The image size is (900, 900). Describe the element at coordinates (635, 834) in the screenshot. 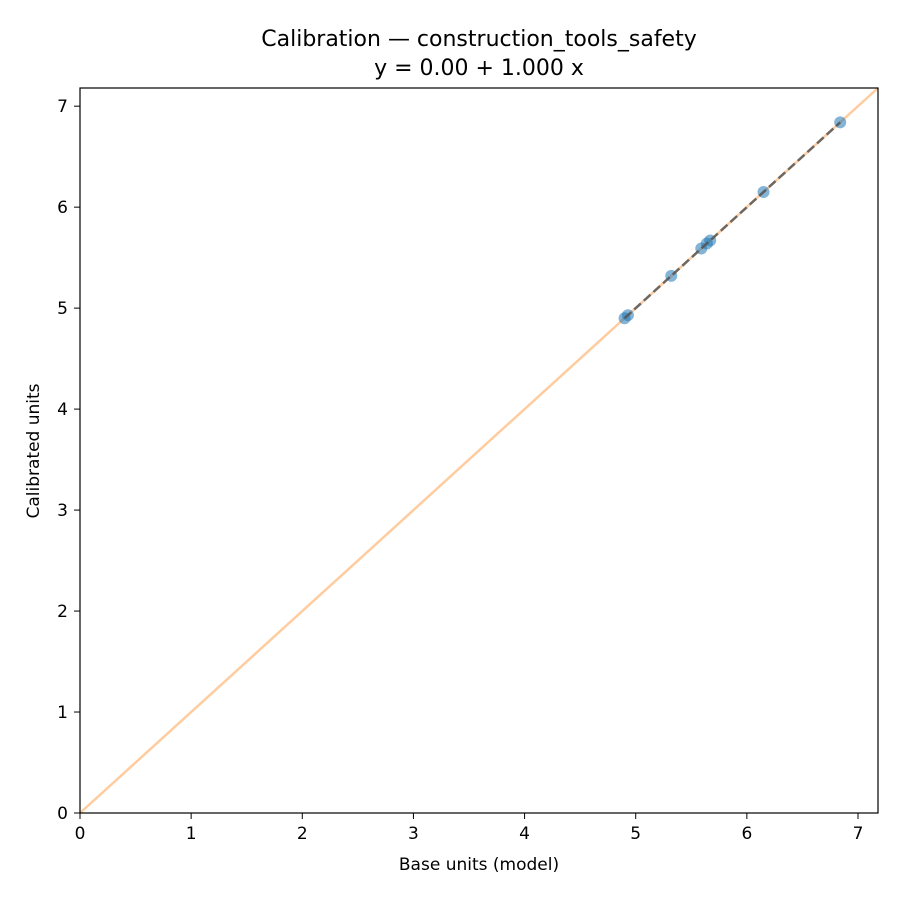

I see `x-tick-label: 5` at that location.